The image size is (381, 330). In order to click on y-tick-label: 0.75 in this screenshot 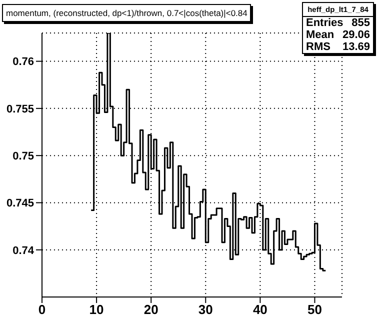, I will do `click(23, 156)`.